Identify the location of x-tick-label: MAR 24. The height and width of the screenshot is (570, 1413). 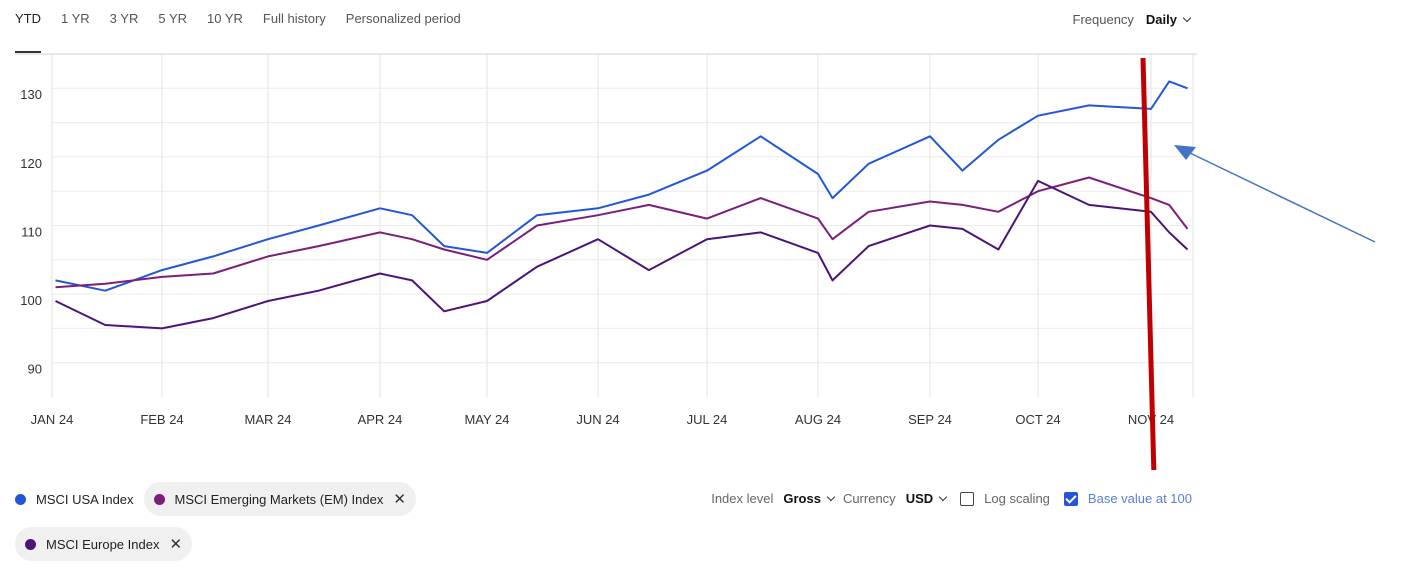
(268, 419).